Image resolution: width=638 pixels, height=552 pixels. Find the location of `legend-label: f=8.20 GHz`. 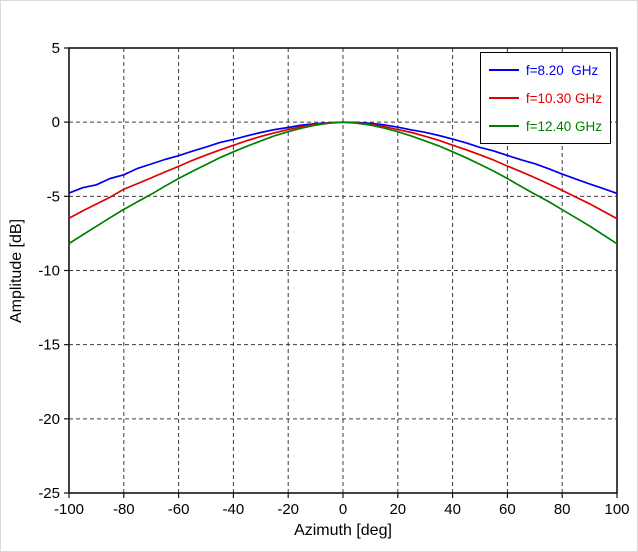

legend-label: f=8.20 GHz is located at coordinates (562, 70).